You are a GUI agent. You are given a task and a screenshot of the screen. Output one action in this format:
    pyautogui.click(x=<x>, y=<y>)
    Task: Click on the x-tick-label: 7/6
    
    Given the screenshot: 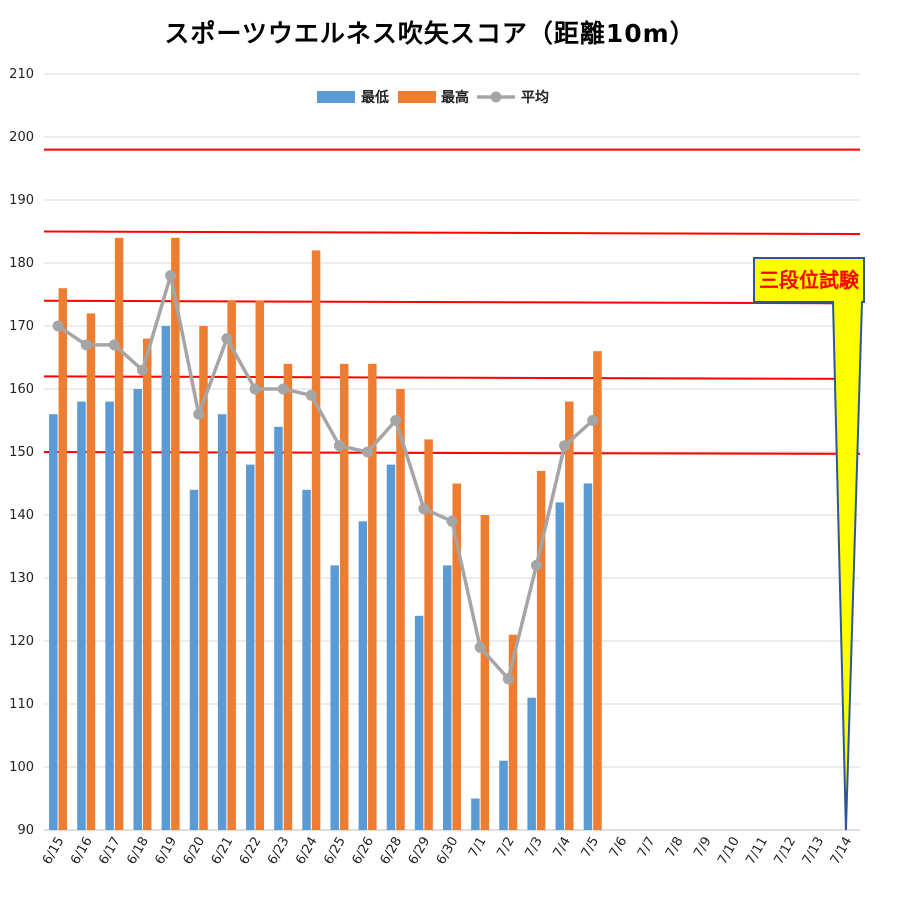 What is the action you would take?
    pyautogui.click(x=618, y=848)
    